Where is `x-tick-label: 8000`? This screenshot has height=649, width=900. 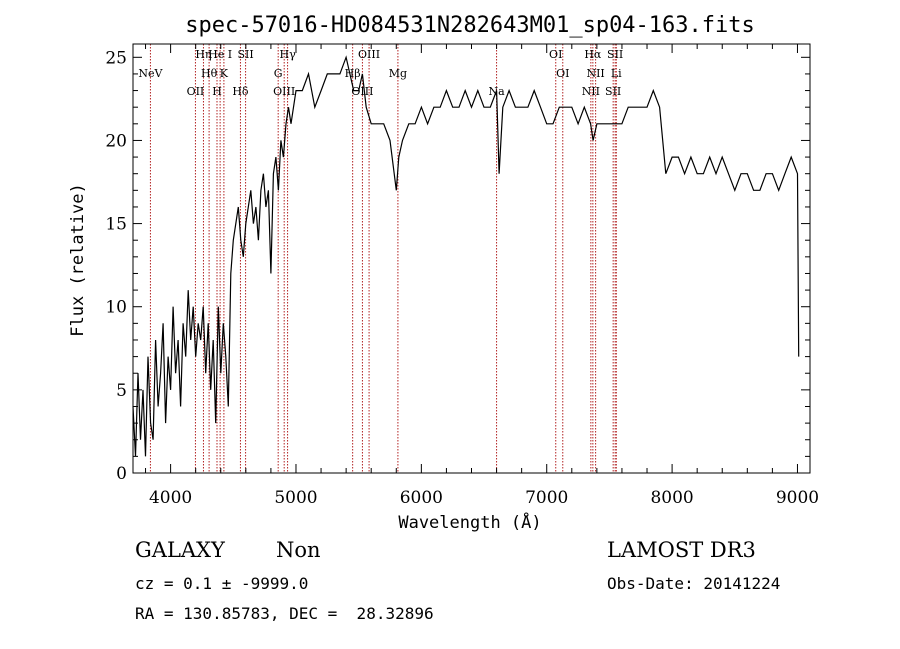 x-tick-label: 8000 is located at coordinates (671, 498).